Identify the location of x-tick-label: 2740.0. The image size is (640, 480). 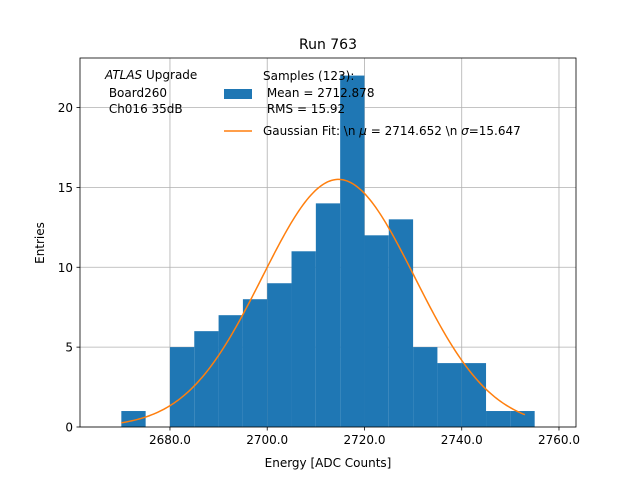
(462, 440).